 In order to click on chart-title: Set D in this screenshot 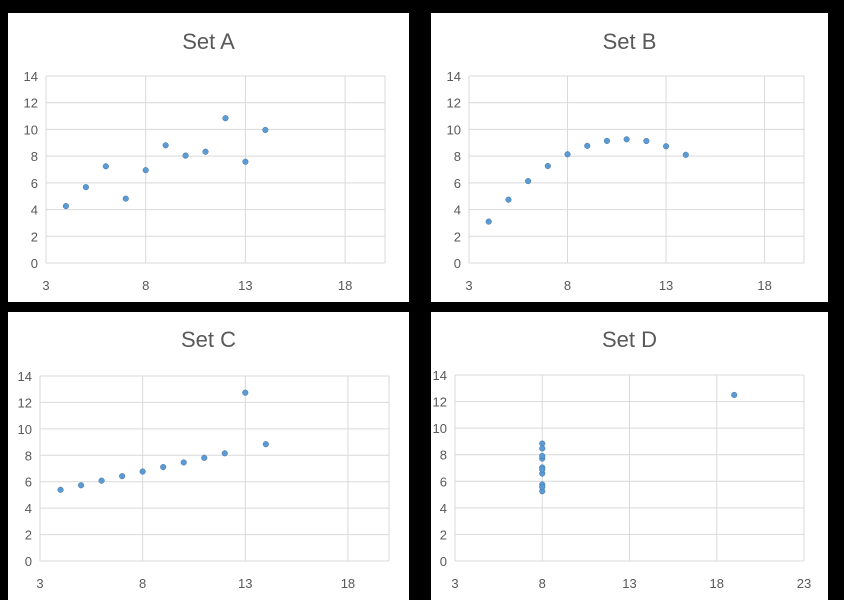, I will do `click(629, 339)`.